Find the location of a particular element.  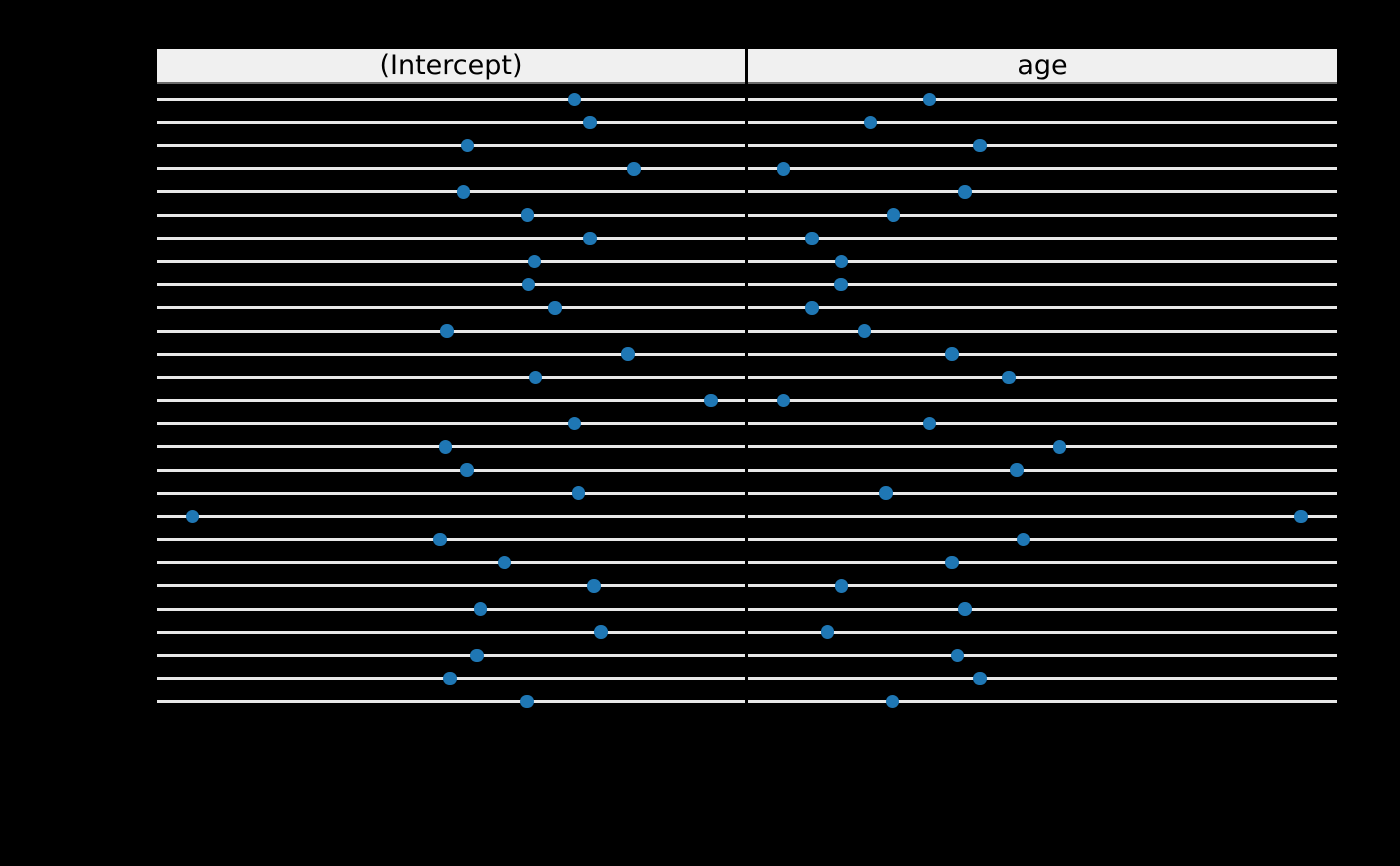

panel-strip-intercept-label: (Intercept) is located at coordinates (451, 65).